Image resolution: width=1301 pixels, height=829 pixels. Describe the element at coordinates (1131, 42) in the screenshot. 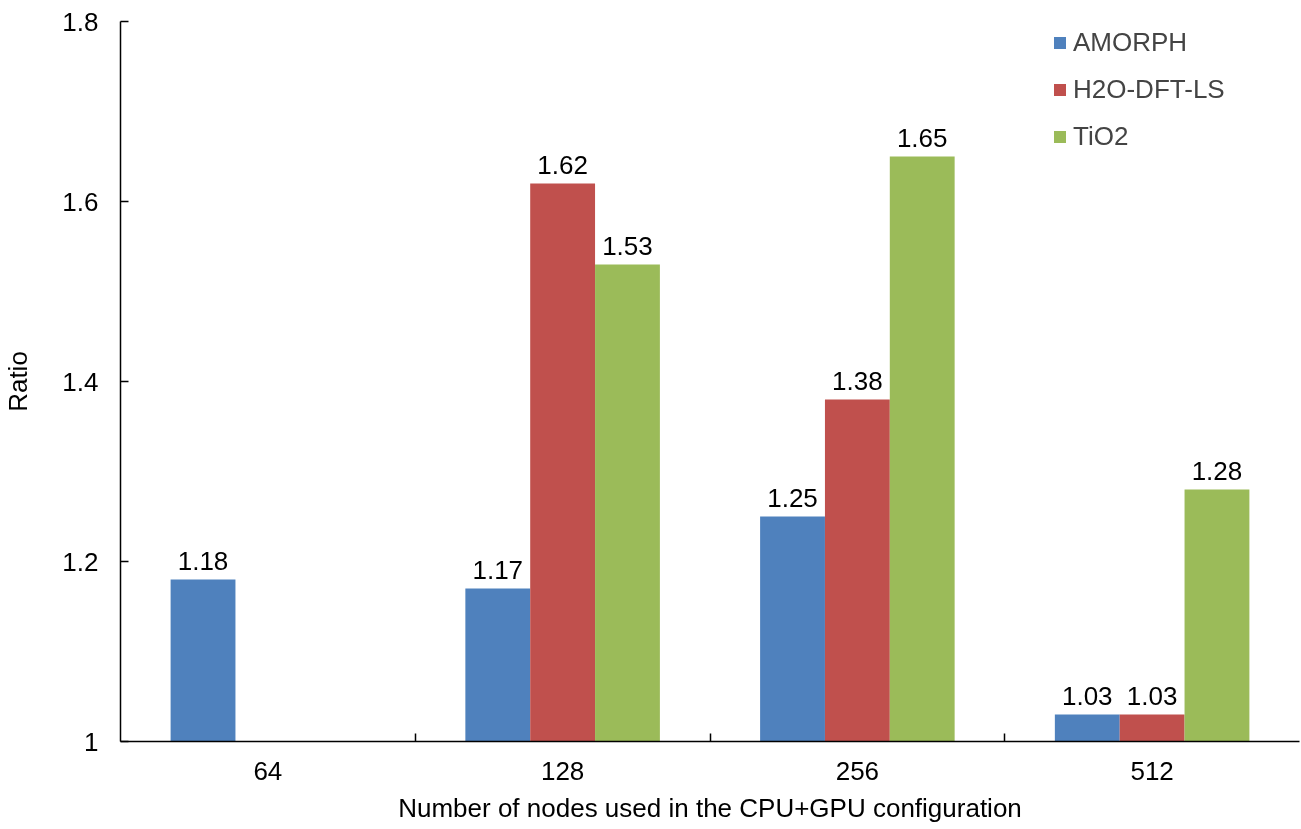

I see `legend-label: AMORPH` at that location.